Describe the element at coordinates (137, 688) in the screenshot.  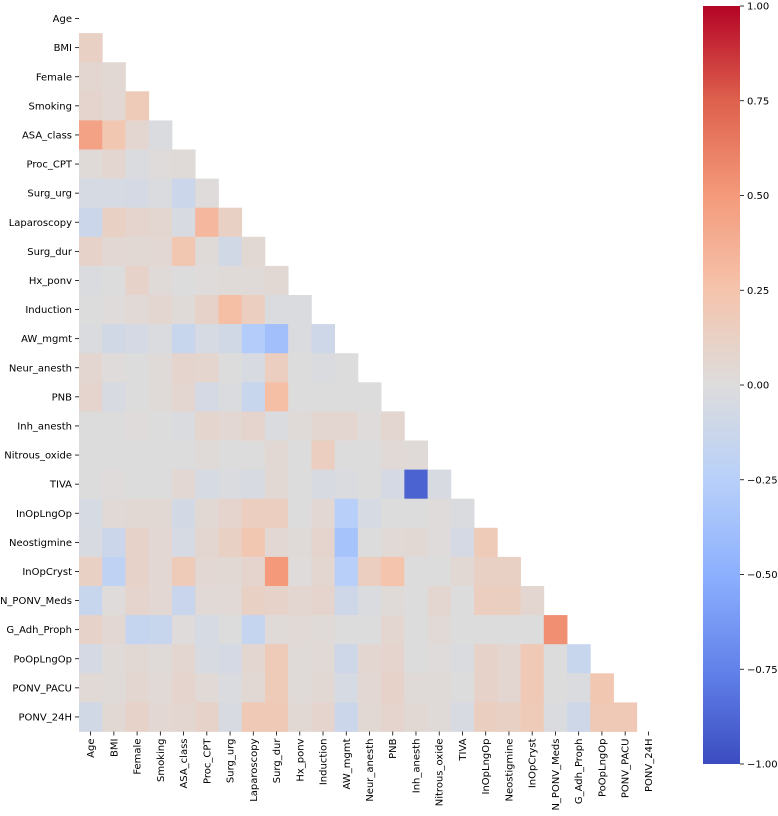
I see `cell-PONV_PACU-Female` at that location.